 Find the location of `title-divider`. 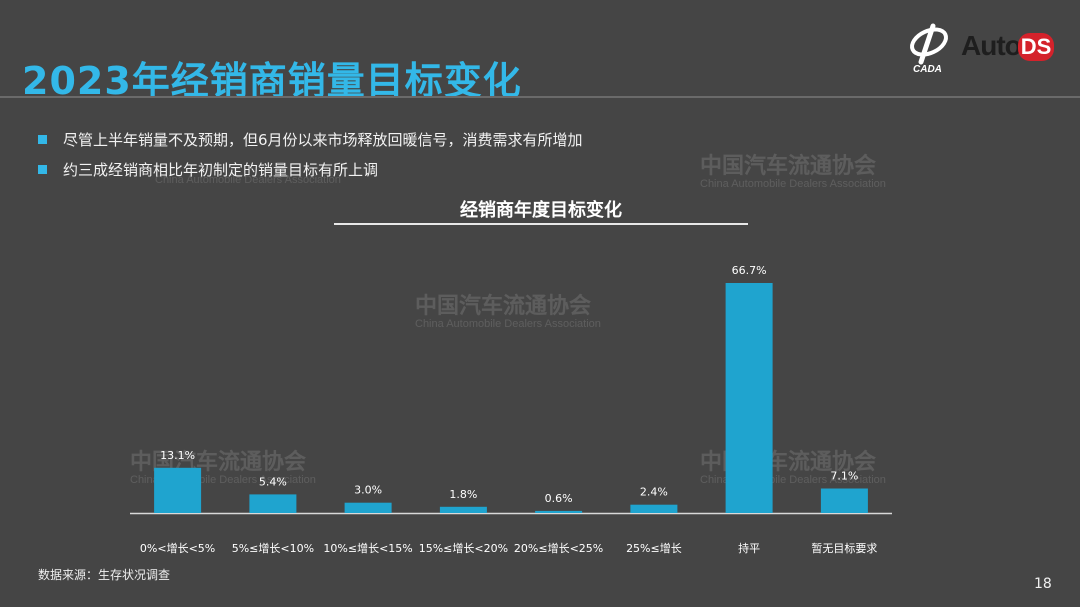

title-divider is located at coordinates (540, 97).